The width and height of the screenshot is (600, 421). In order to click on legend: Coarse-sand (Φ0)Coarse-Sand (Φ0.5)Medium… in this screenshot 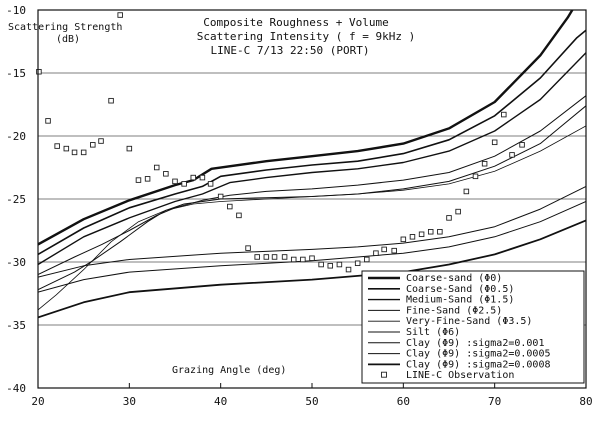, I will do `click(473, 327)`.